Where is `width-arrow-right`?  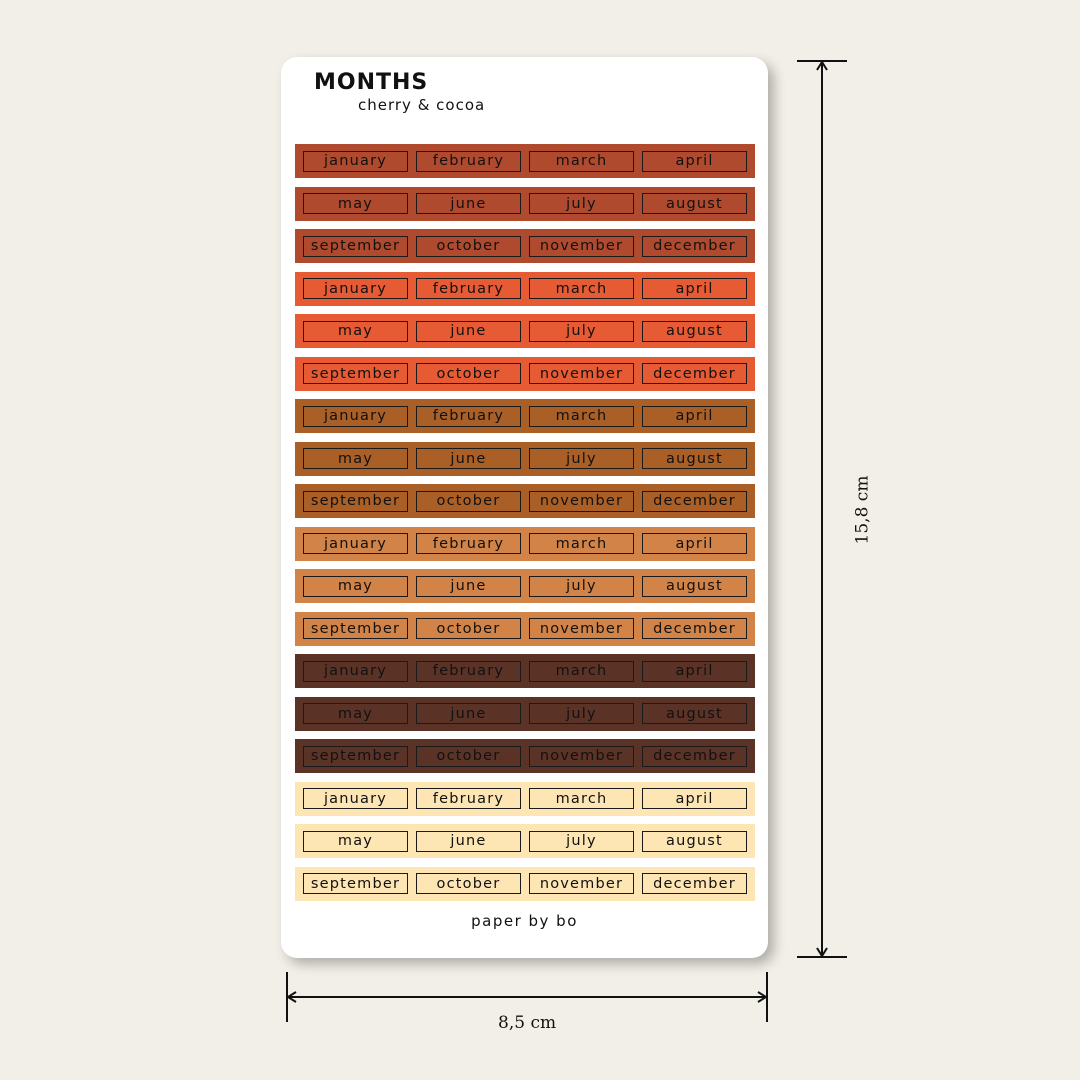 width-arrow-right is located at coordinates (762, 997).